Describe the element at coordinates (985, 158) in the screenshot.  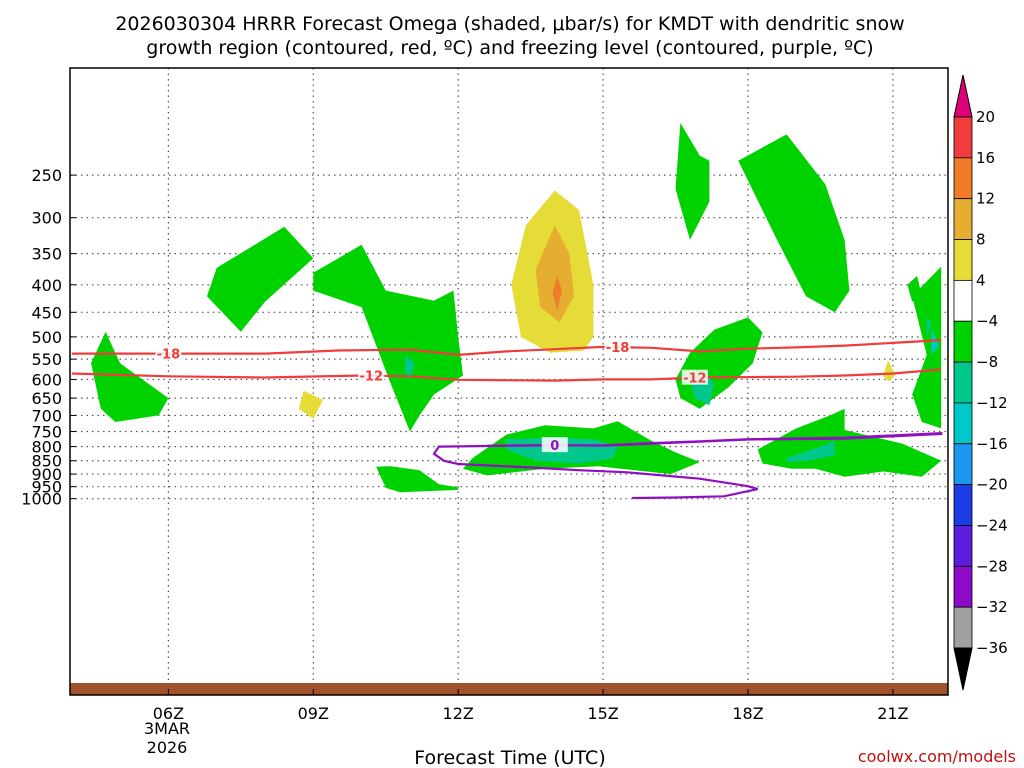
I see `colorbar-label: 16` at that location.